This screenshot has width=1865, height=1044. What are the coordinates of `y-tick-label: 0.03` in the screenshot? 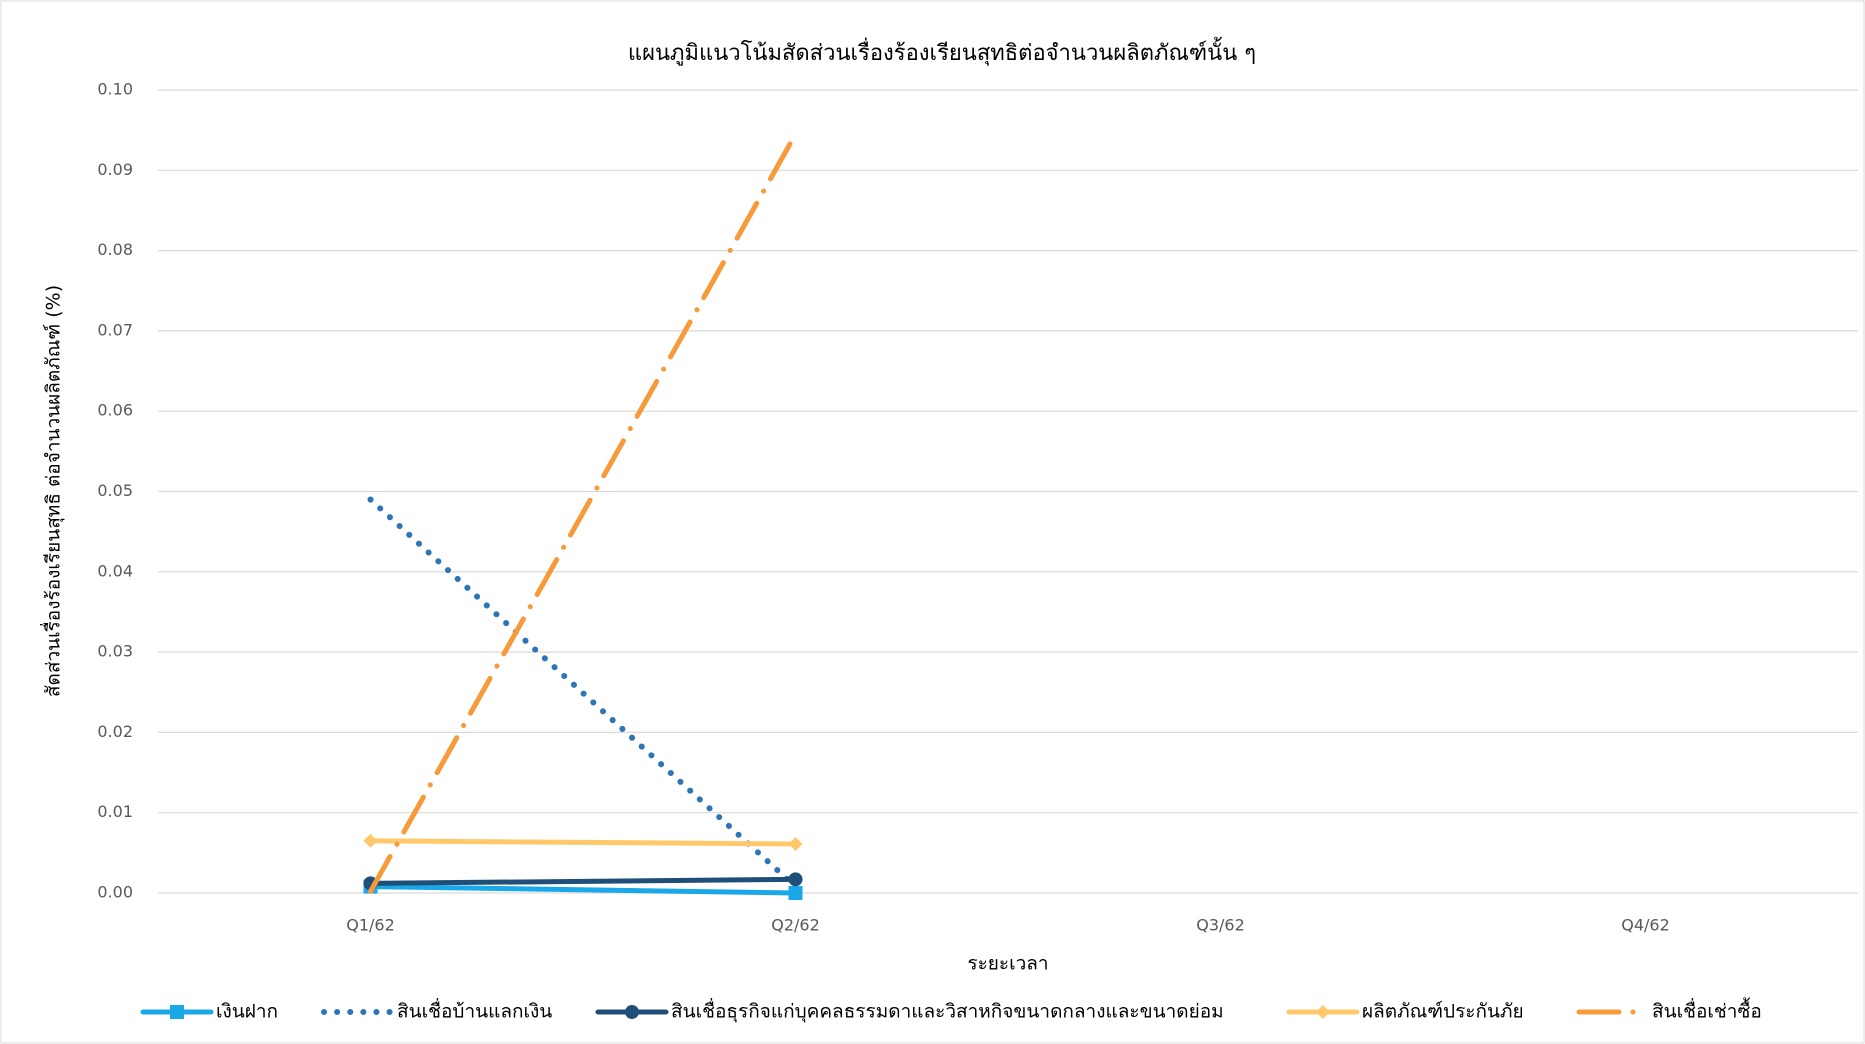 It's located at (115, 651).